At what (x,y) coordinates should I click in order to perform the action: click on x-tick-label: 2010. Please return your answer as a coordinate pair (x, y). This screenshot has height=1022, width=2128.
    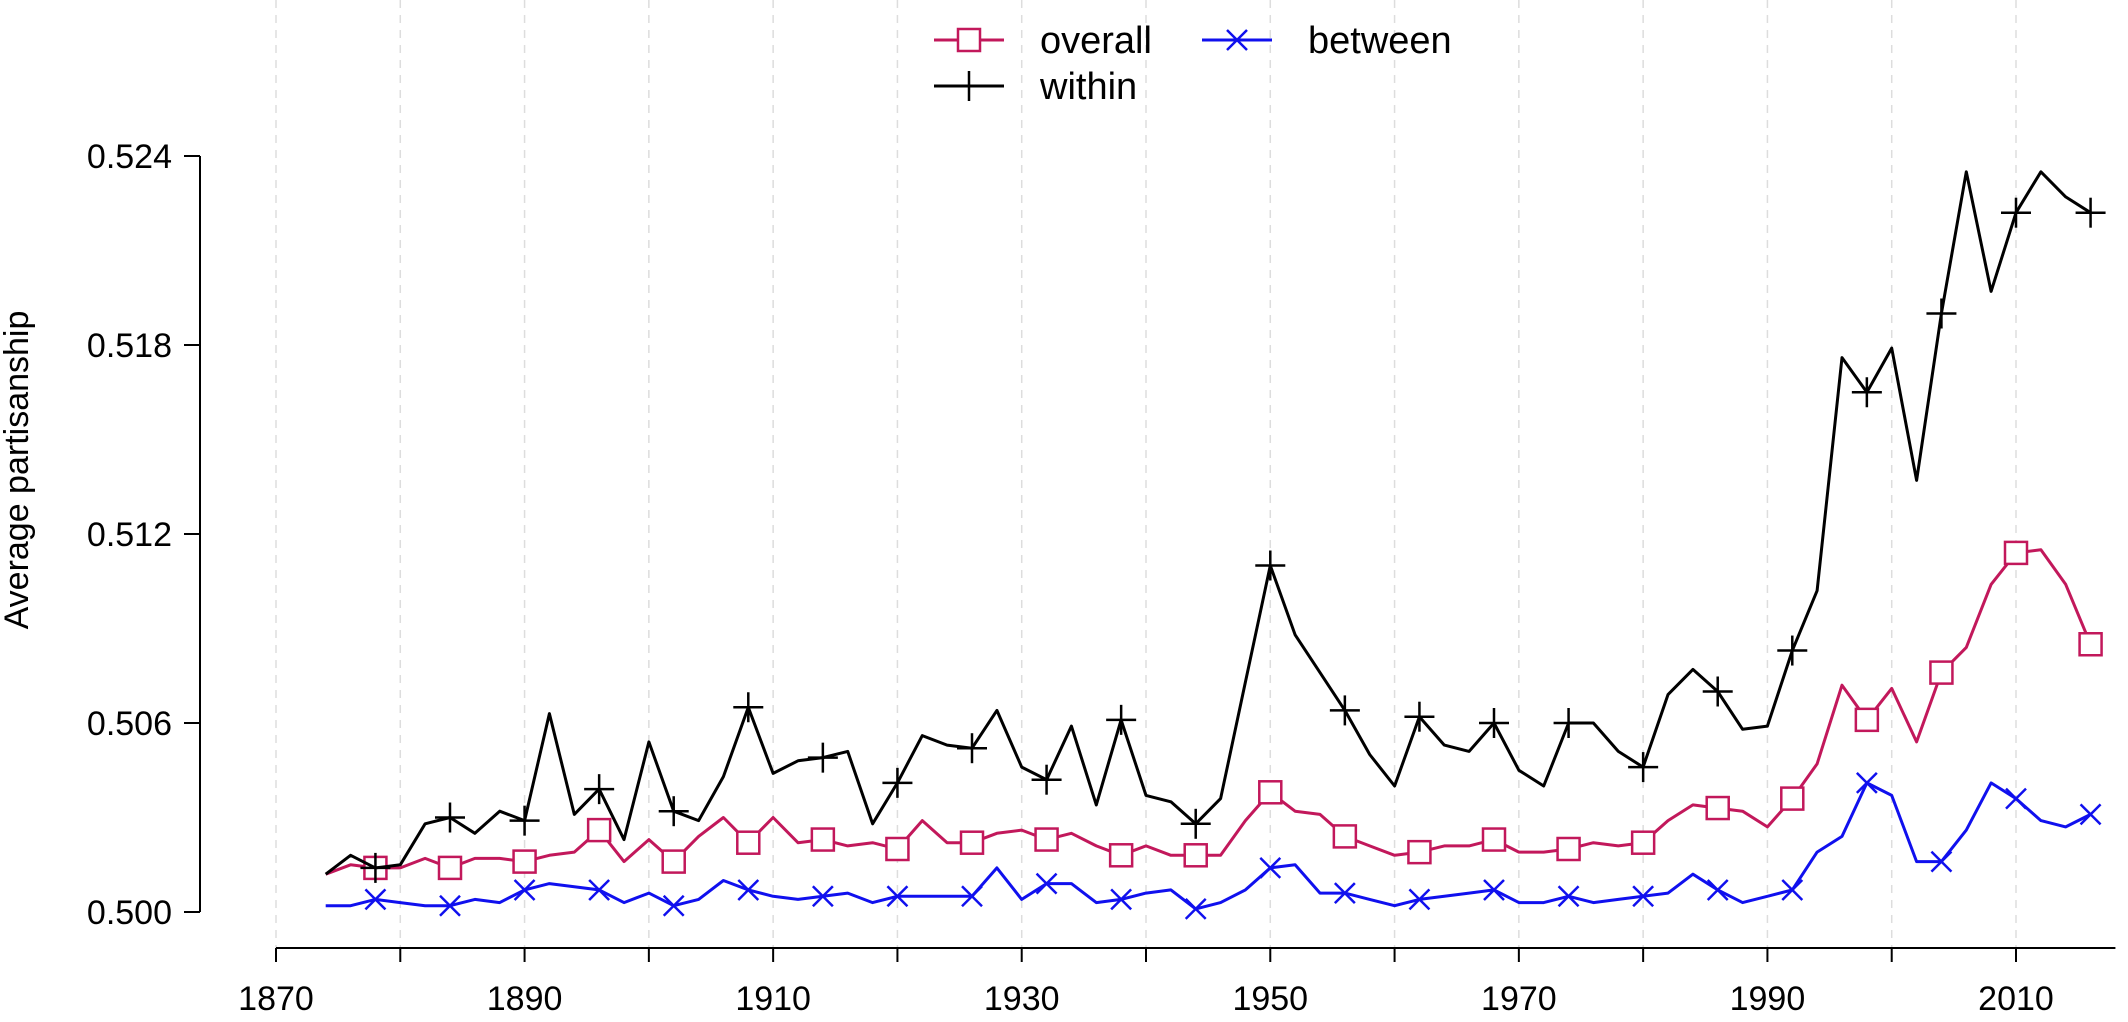
    Looking at the image, I should click on (2016, 999).